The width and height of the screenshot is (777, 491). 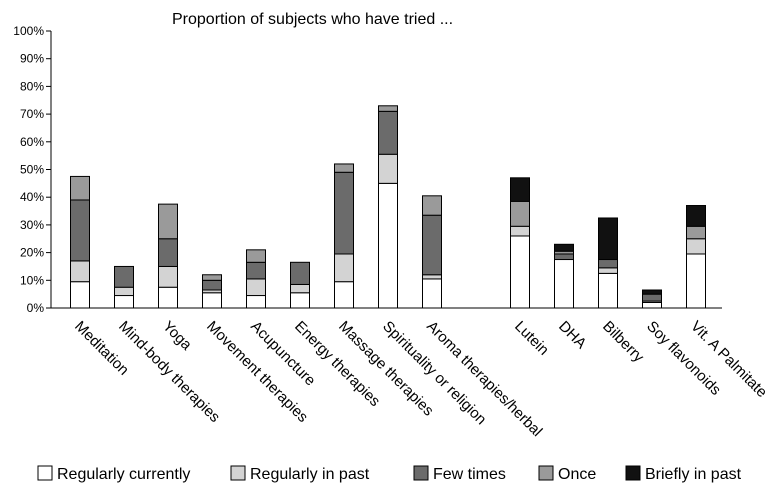 What do you see at coordinates (177, 336) in the screenshot?
I see `x-category-label: Yoga` at bounding box center [177, 336].